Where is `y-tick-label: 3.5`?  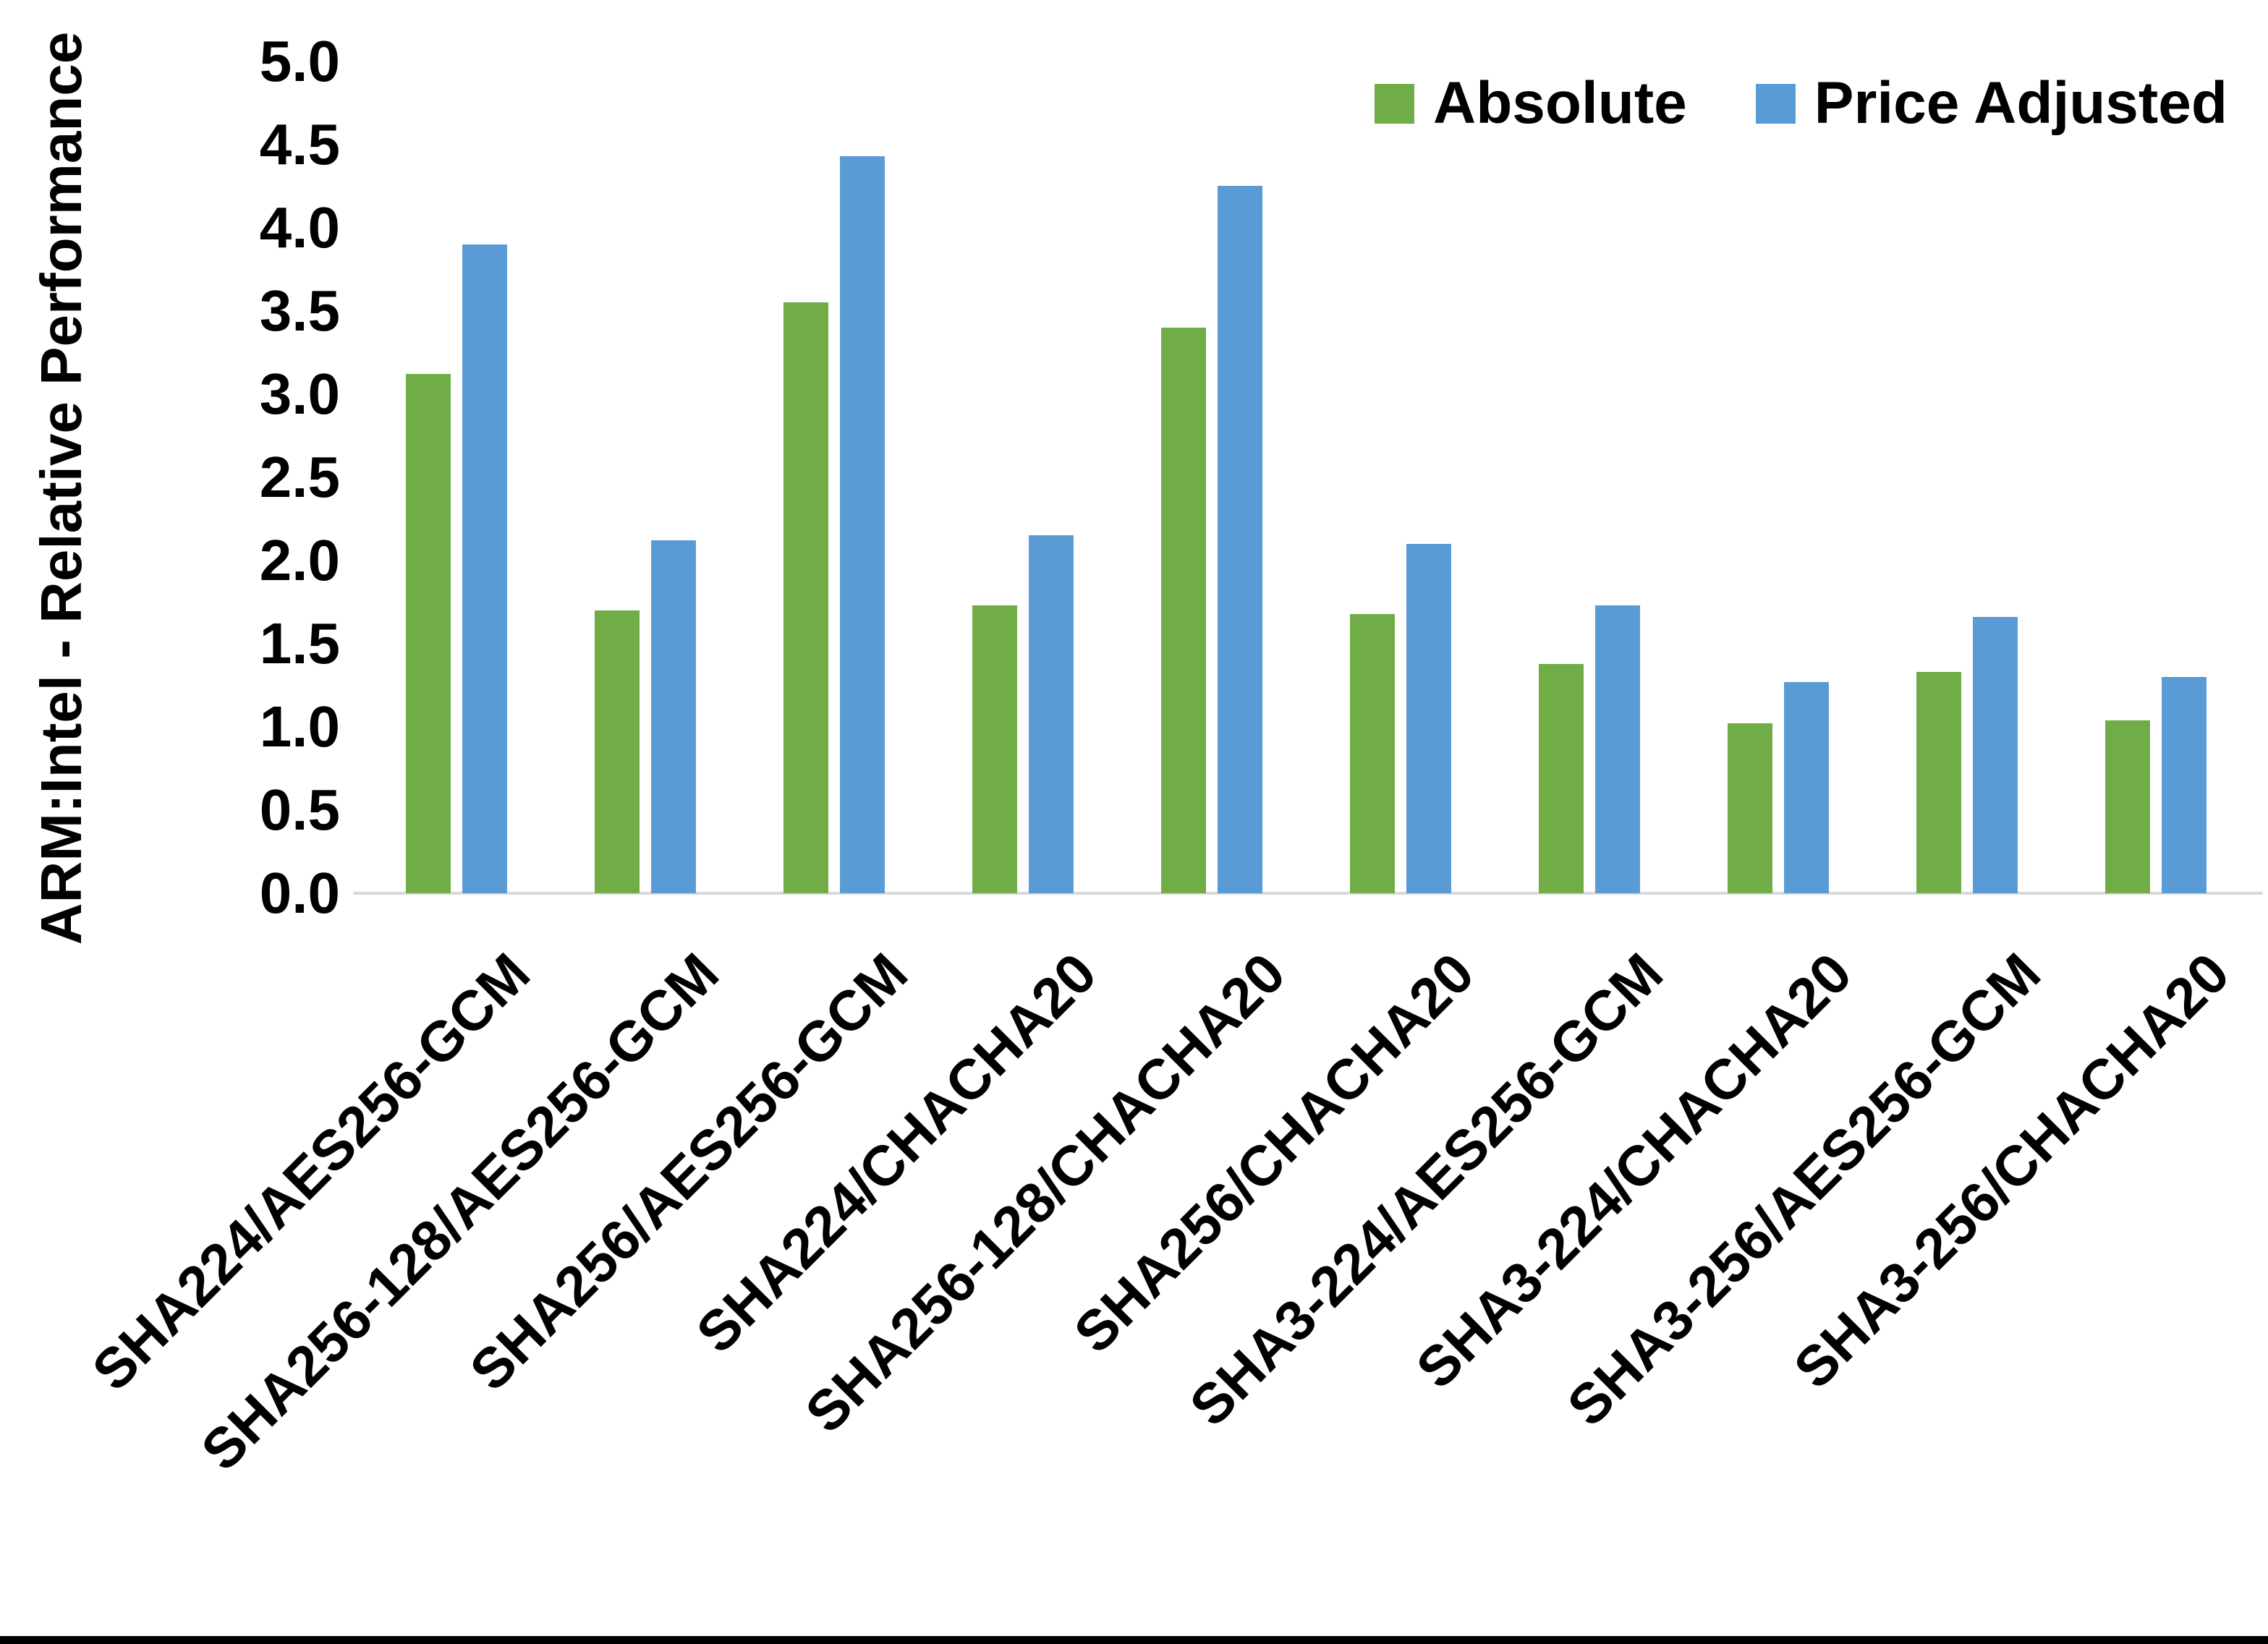 y-tick-label: 3.5 is located at coordinates (299, 310).